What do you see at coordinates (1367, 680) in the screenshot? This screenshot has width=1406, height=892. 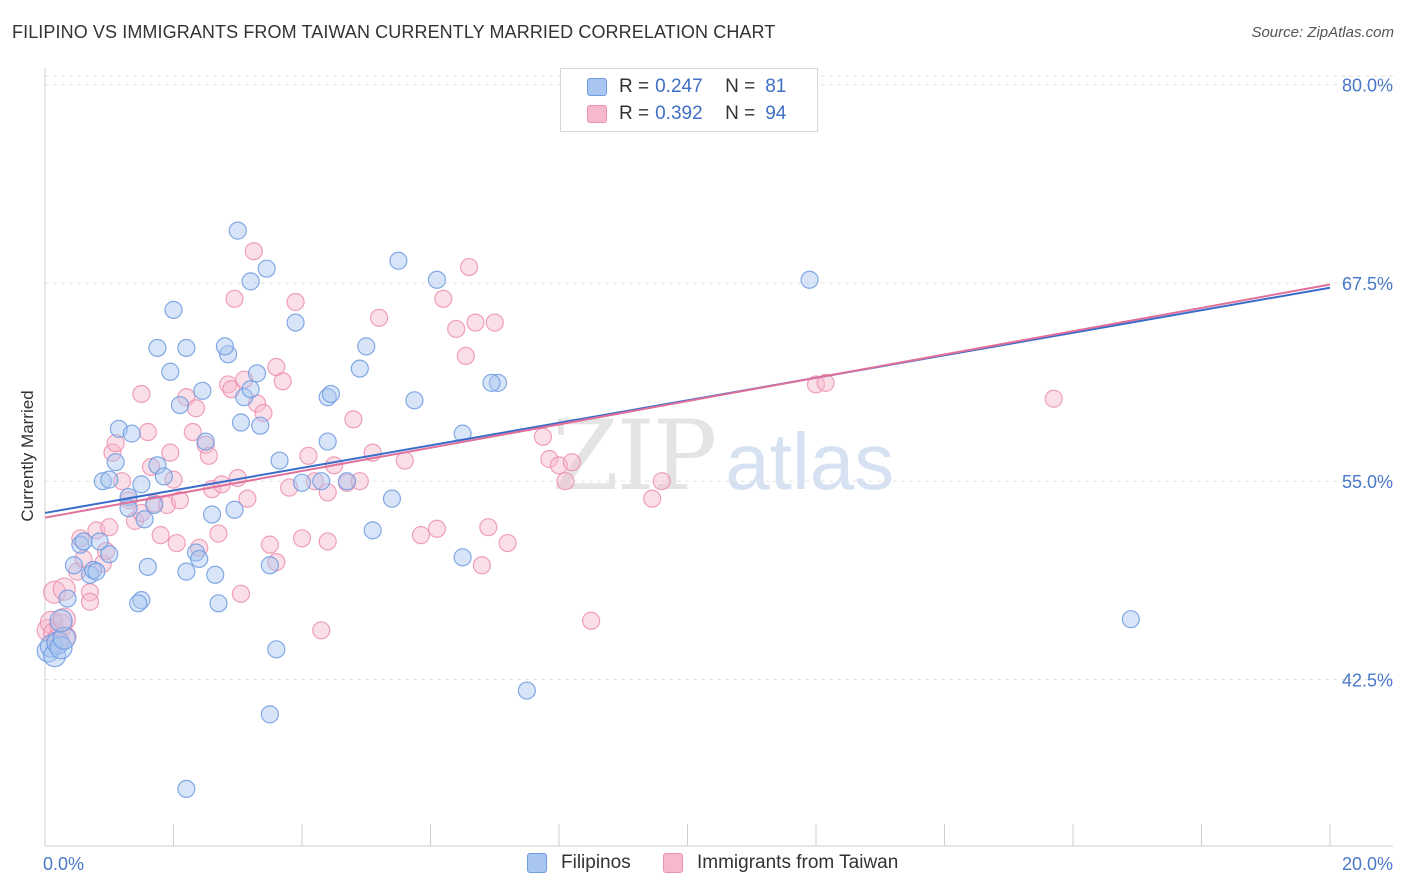 I see `y-tick-label: 42.5%` at bounding box center [1367, 680].